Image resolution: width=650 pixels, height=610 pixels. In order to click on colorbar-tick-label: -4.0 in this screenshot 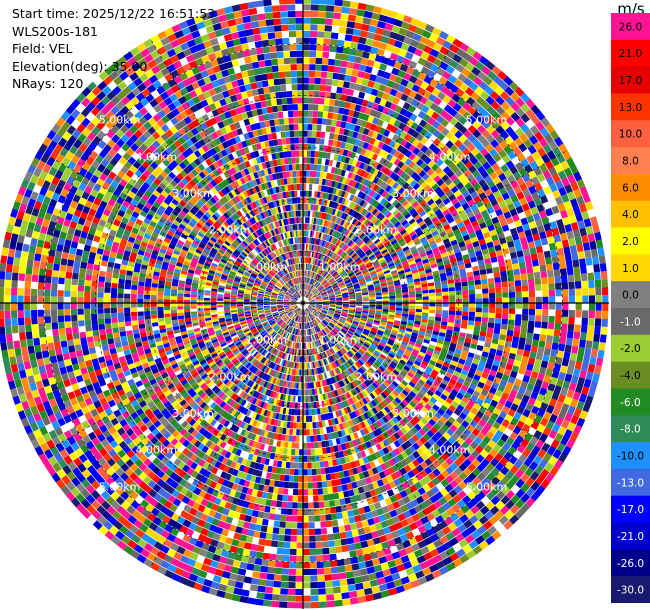, I will do `click(630, 376)`.